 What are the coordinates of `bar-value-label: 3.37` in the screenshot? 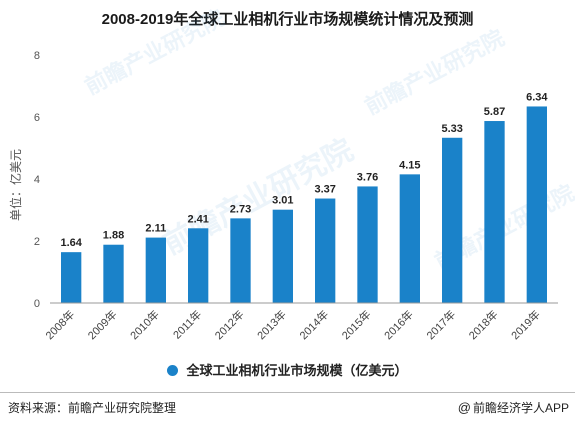 It's located at (324, 190).